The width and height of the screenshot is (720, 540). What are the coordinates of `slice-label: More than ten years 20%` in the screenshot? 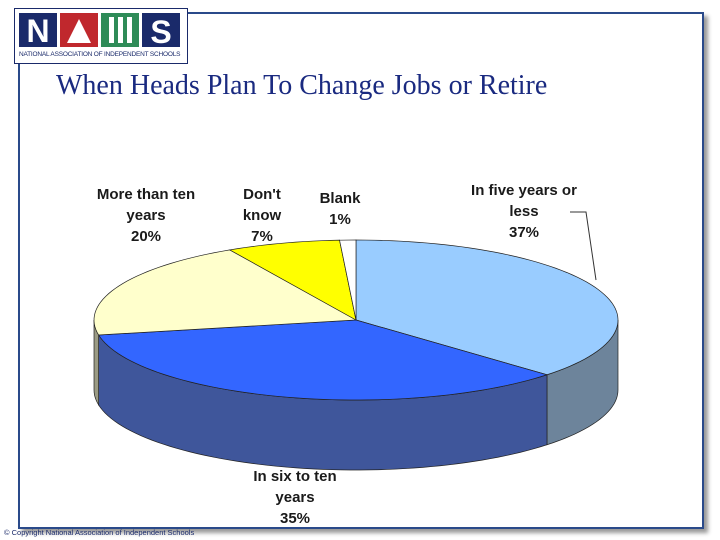 It's located at (146, 215).